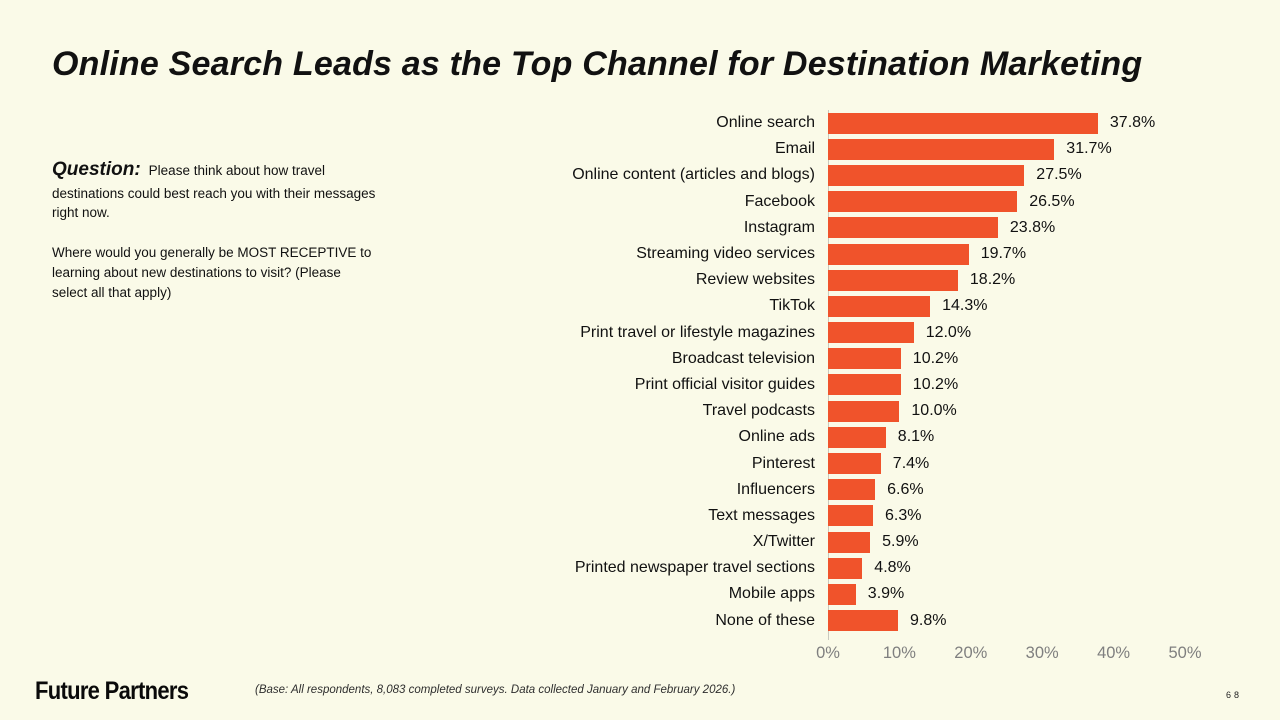 The width and height of the screenshot is (1280, 720). What do you see at coordinates (911, 463) in the screenshot?
I see `bar-value-label: 7.4%` at bounding box center [911, 463].